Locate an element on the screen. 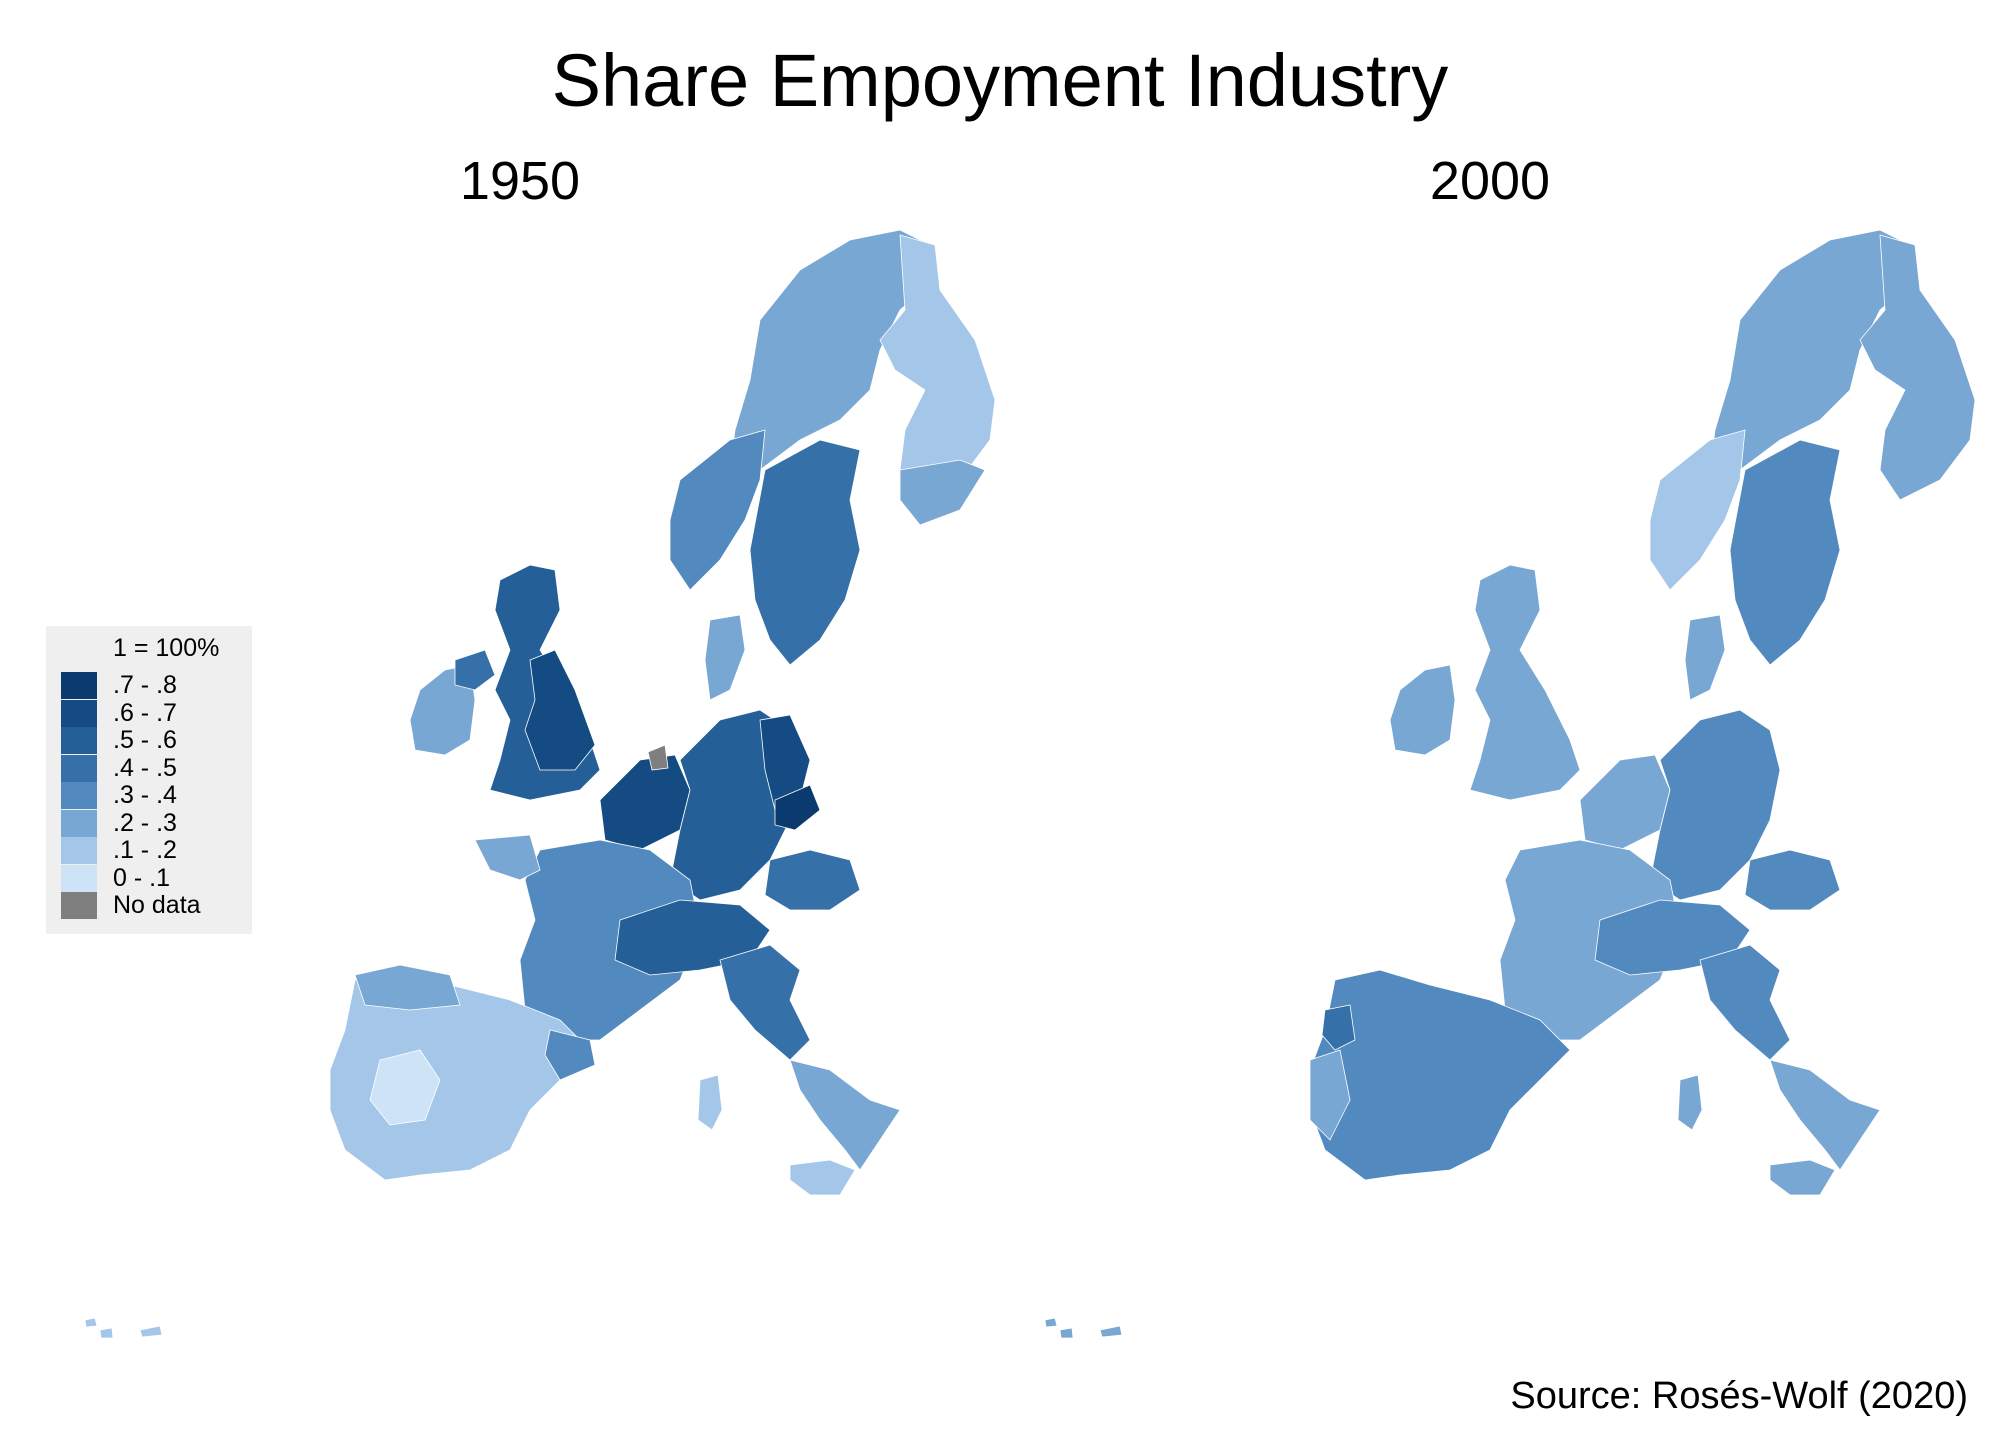 The width and height of the screenshot is (2000, 1455). legend-item: .6 - .7 is located at coordinates (119, 712).